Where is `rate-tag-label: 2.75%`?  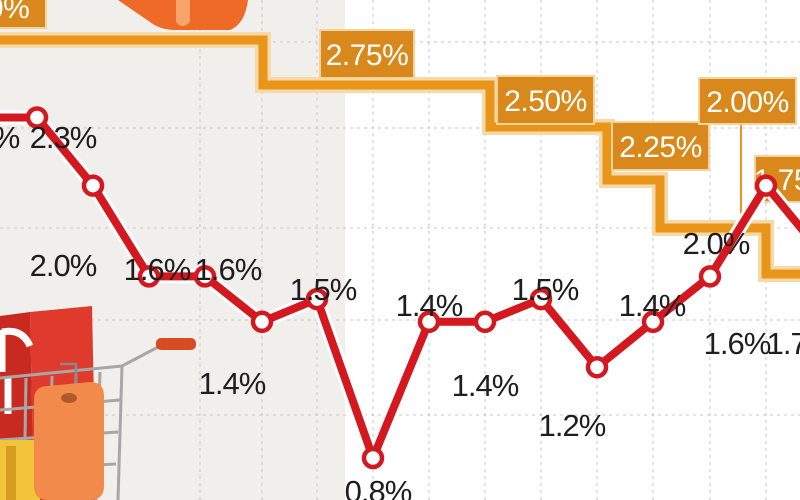
rate-tag-label: 2.75% is located at coordinates (367, 55).